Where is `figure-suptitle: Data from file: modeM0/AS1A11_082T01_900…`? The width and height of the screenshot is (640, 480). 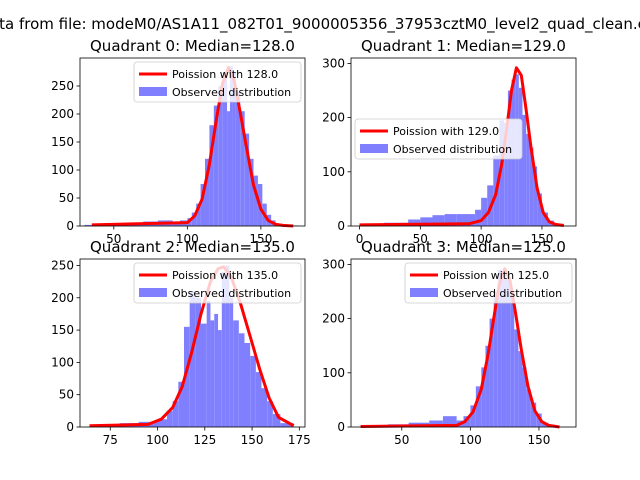
figure-suptitle: Data from file: modeM0/AS1A11_082T01_900… is located at coordinates (320, 24).